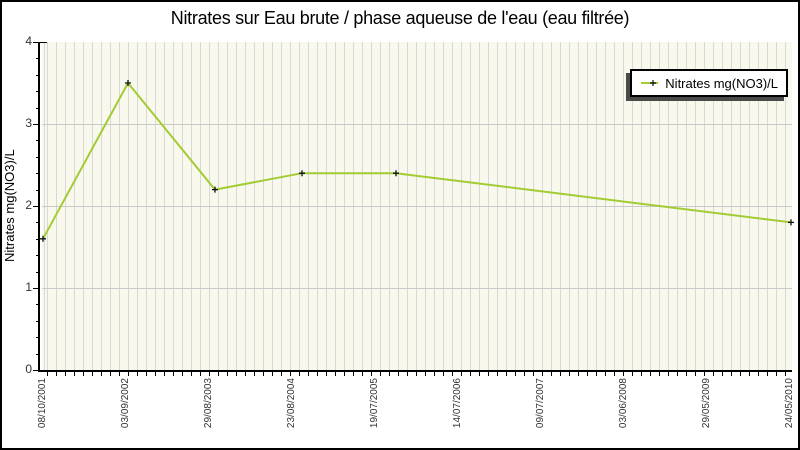 This screenshot has height=450, width=800. I want to click on legend-line-marker-icon, so click(650, 83).